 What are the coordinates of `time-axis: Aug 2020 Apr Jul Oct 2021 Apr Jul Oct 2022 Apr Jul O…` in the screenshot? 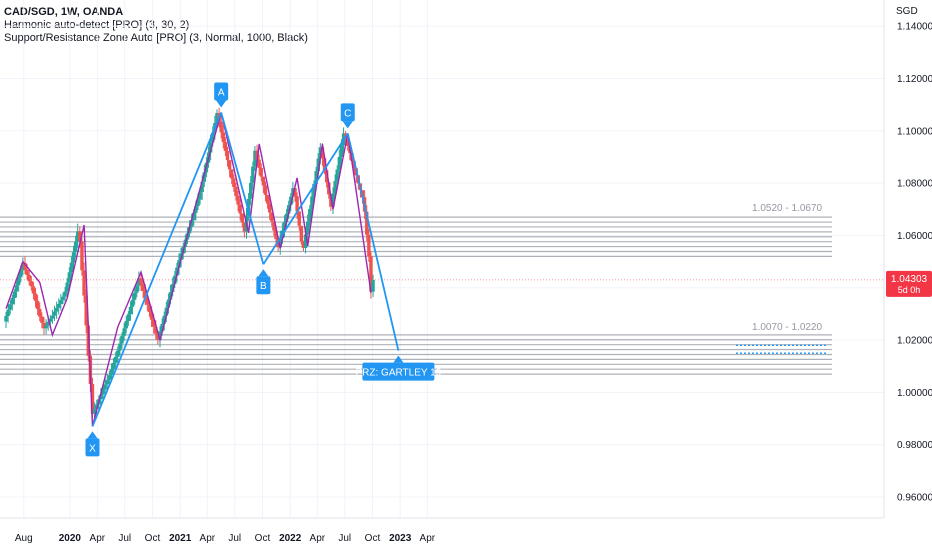 It's located at (442, 530).